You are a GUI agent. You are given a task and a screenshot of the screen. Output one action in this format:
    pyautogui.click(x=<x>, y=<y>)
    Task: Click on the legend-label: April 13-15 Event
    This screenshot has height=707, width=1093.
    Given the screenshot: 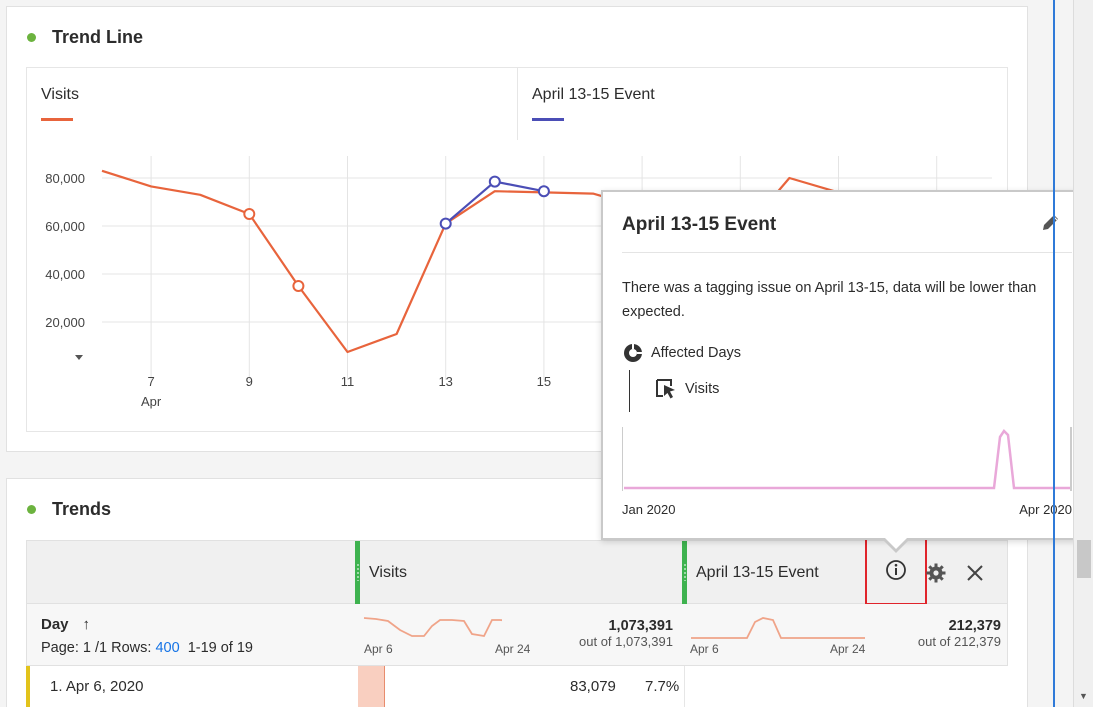 What is the action you would take?
    pyautogui.click(x=593, y=94)
    